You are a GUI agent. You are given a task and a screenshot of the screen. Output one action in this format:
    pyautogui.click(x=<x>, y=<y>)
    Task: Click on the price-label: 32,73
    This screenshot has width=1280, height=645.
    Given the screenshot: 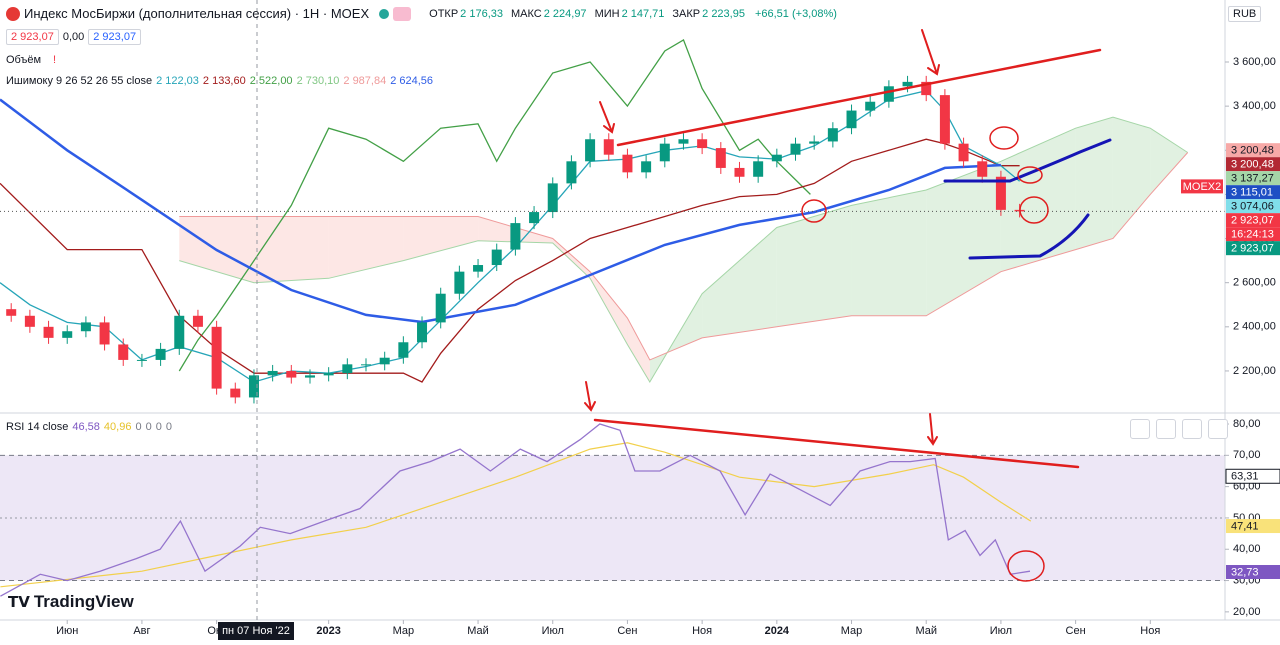 What is the action you would take?
    pyautogui.click(x=1245, y=572)
    